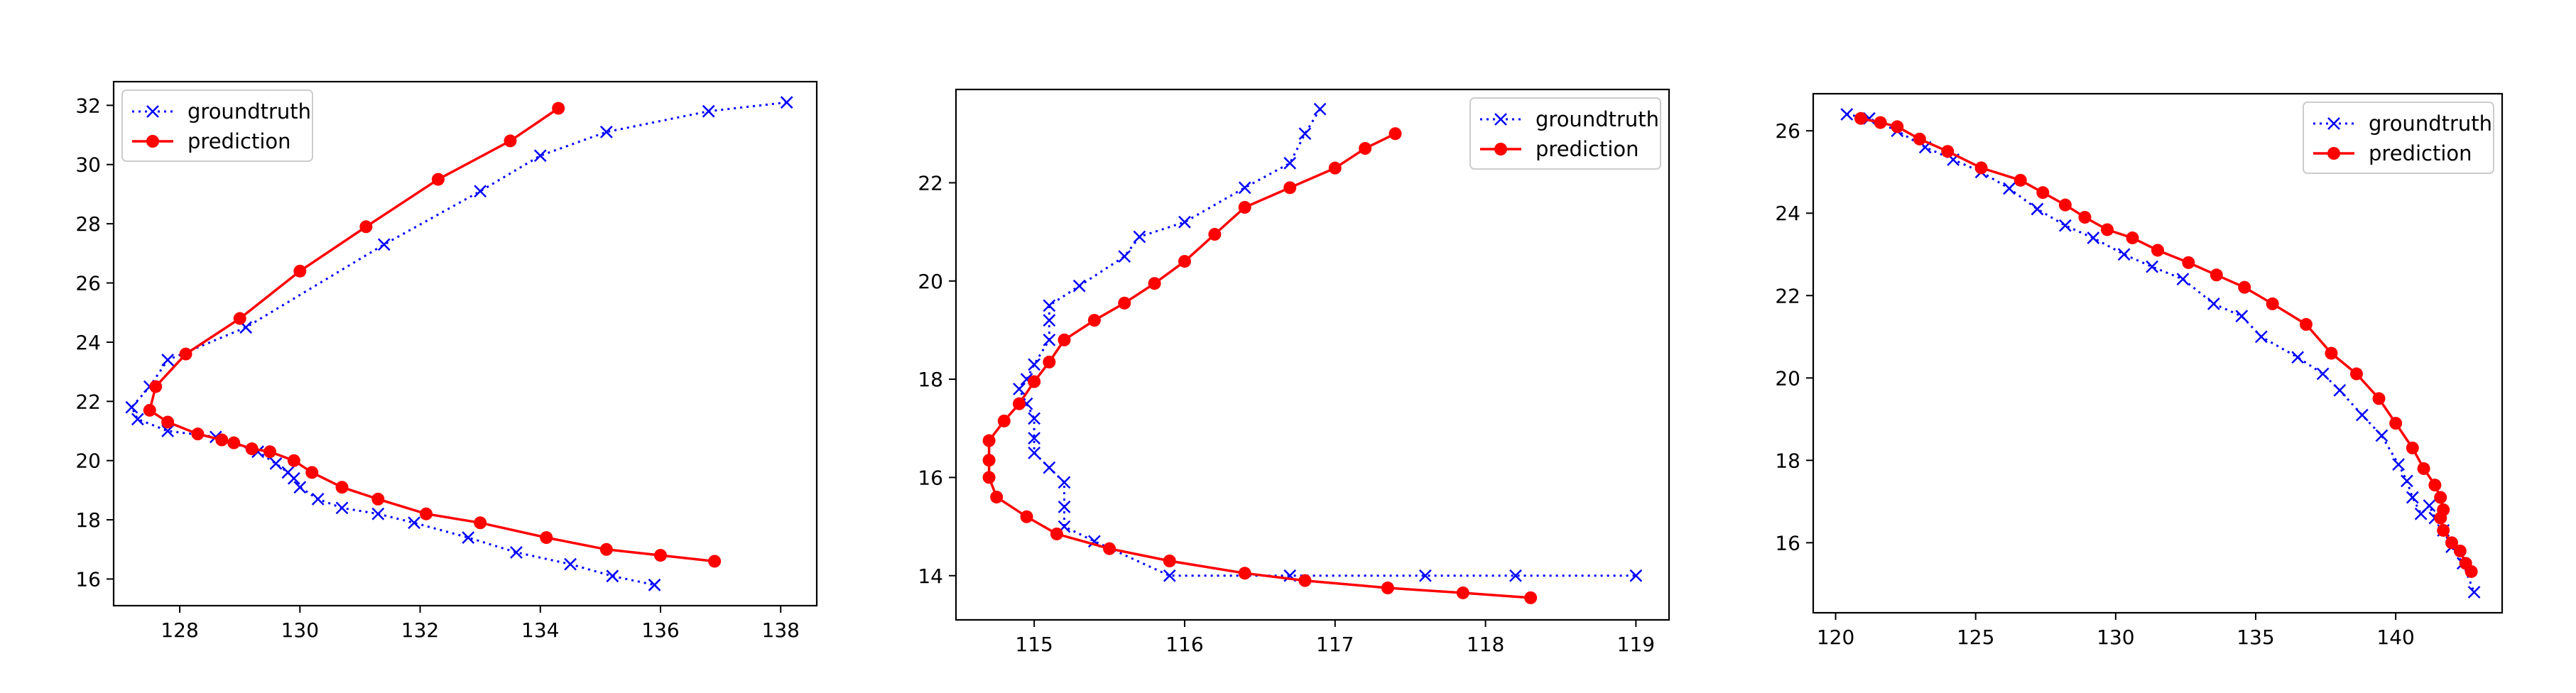 The height and width of the screenshot is (693, 2576). What do you see at coordinates (660, 630) in the screenshot?
I see `x-tick-label: 136` at bounding box center [660, 630].